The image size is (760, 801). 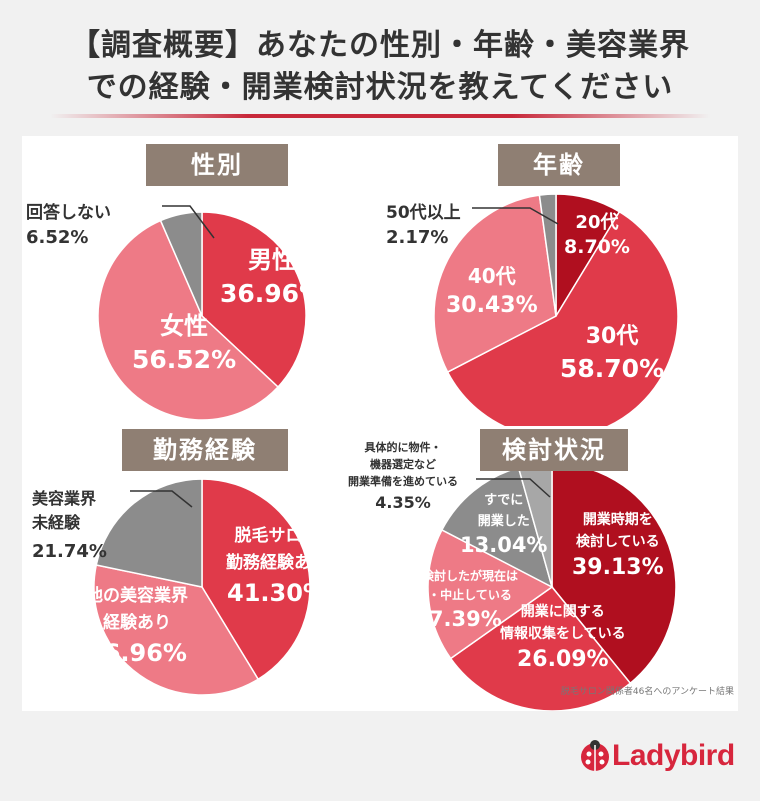 What do you see at coordinates (403, 476) in the screenshot?
I see `preparing-label: 具体的に物件・ 機器選定など 開業準備を進めている 4.35%` at bounding box center [403, 476].